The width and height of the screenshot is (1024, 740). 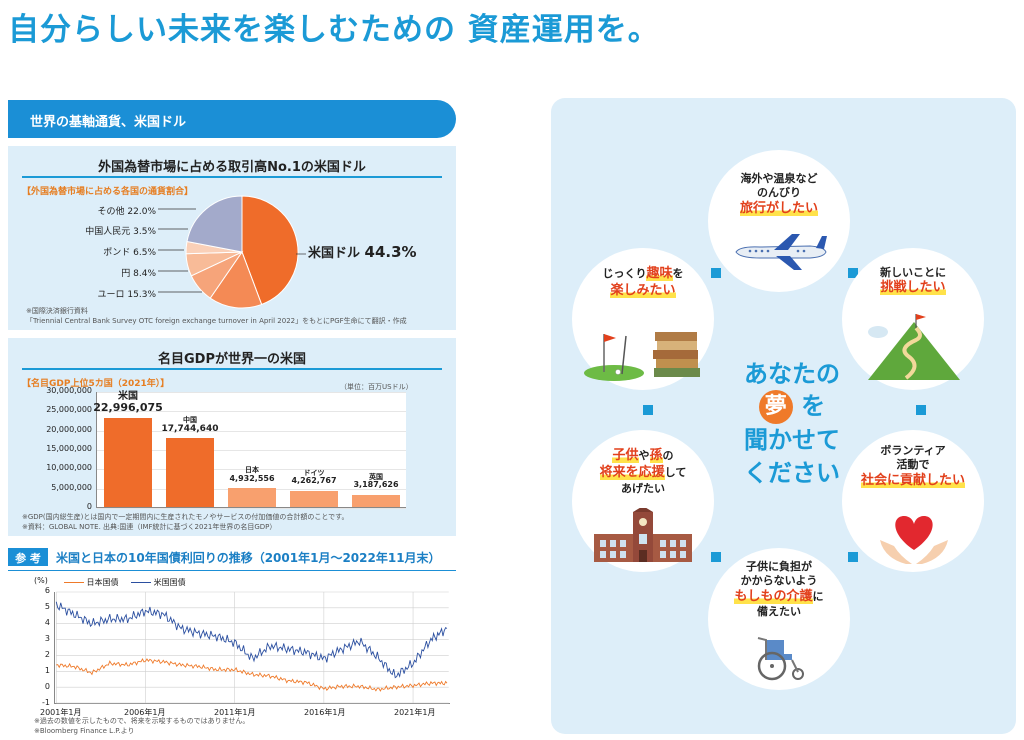 I want to click on gdp-y-tick: 30,000,000, so click(x=69, y=390).